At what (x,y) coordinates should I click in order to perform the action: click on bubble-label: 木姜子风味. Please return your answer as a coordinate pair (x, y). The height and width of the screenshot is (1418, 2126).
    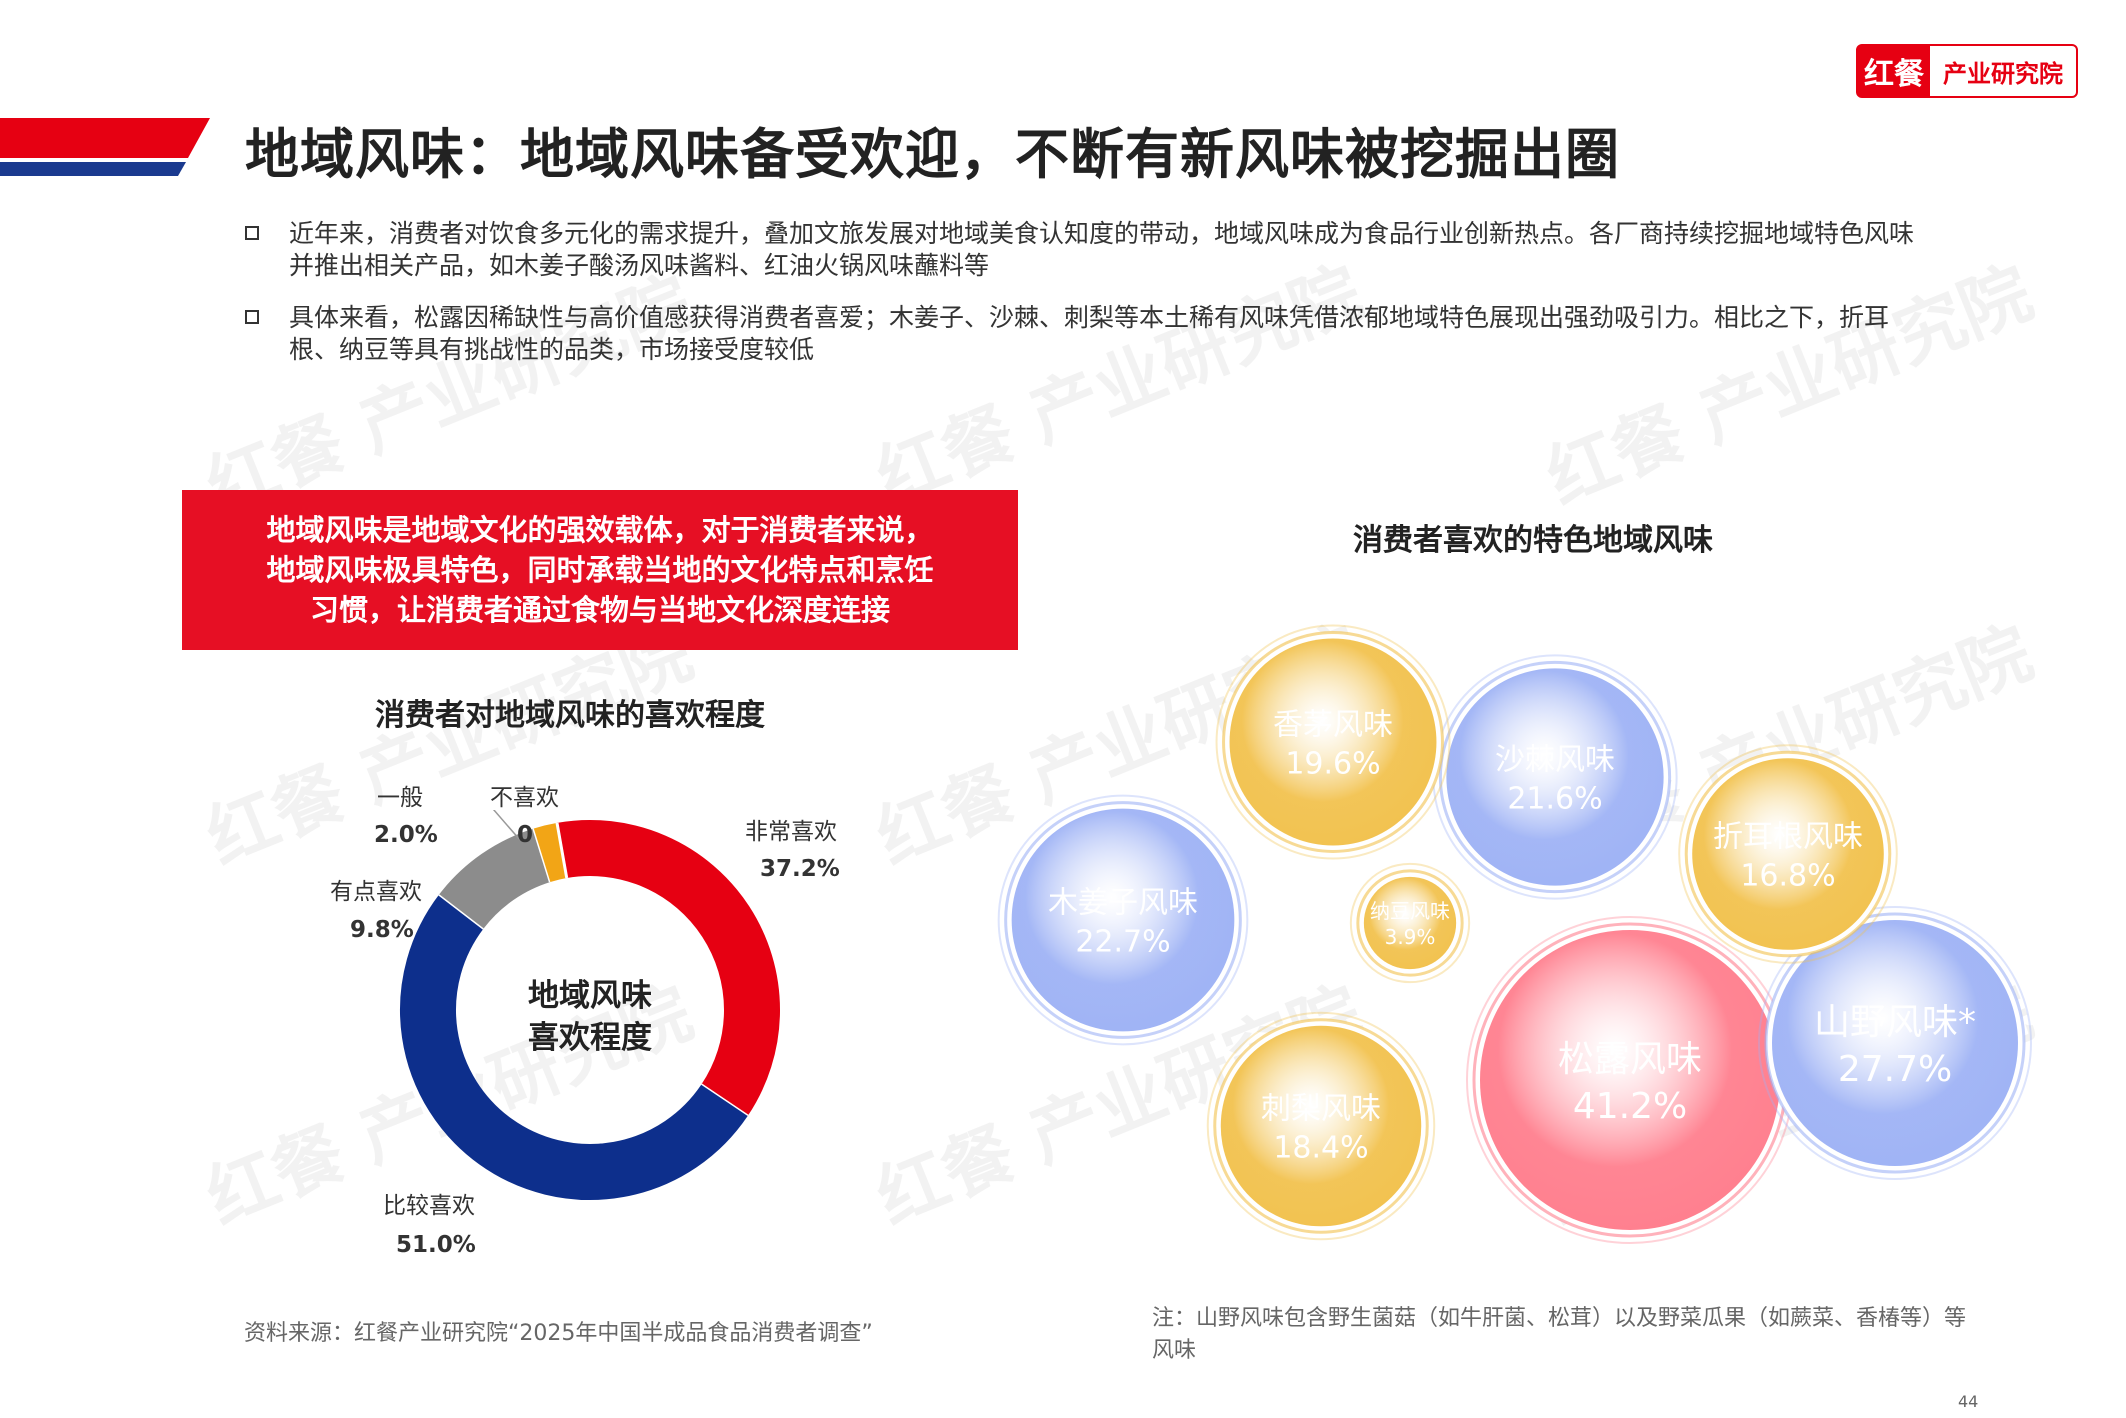
    Looking at the image, I should click on (1123, 903).